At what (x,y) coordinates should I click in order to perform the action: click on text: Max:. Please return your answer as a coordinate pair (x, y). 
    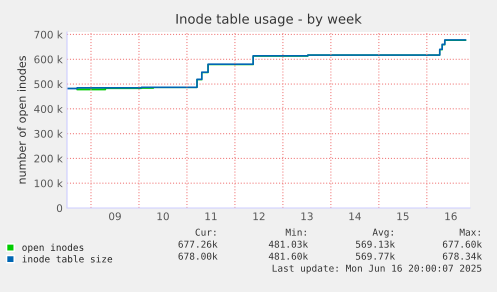
    Looking at the image, I should click on (470, 232).